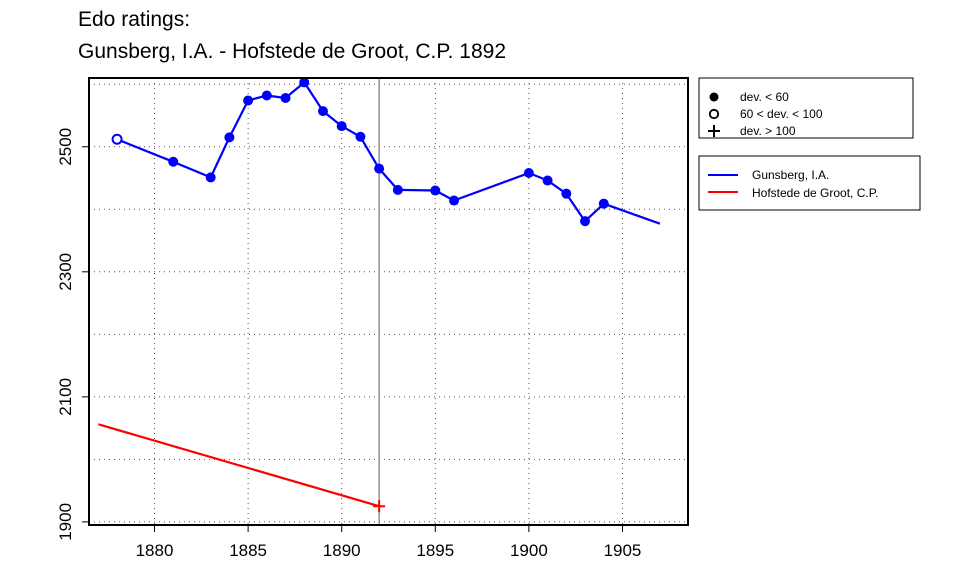 Image resolution: width=960 pixels, height=576 pixels. Describe the element at coordinates (65, 147) in the screenshot. I see `y-tick-label: 2500` at that location.